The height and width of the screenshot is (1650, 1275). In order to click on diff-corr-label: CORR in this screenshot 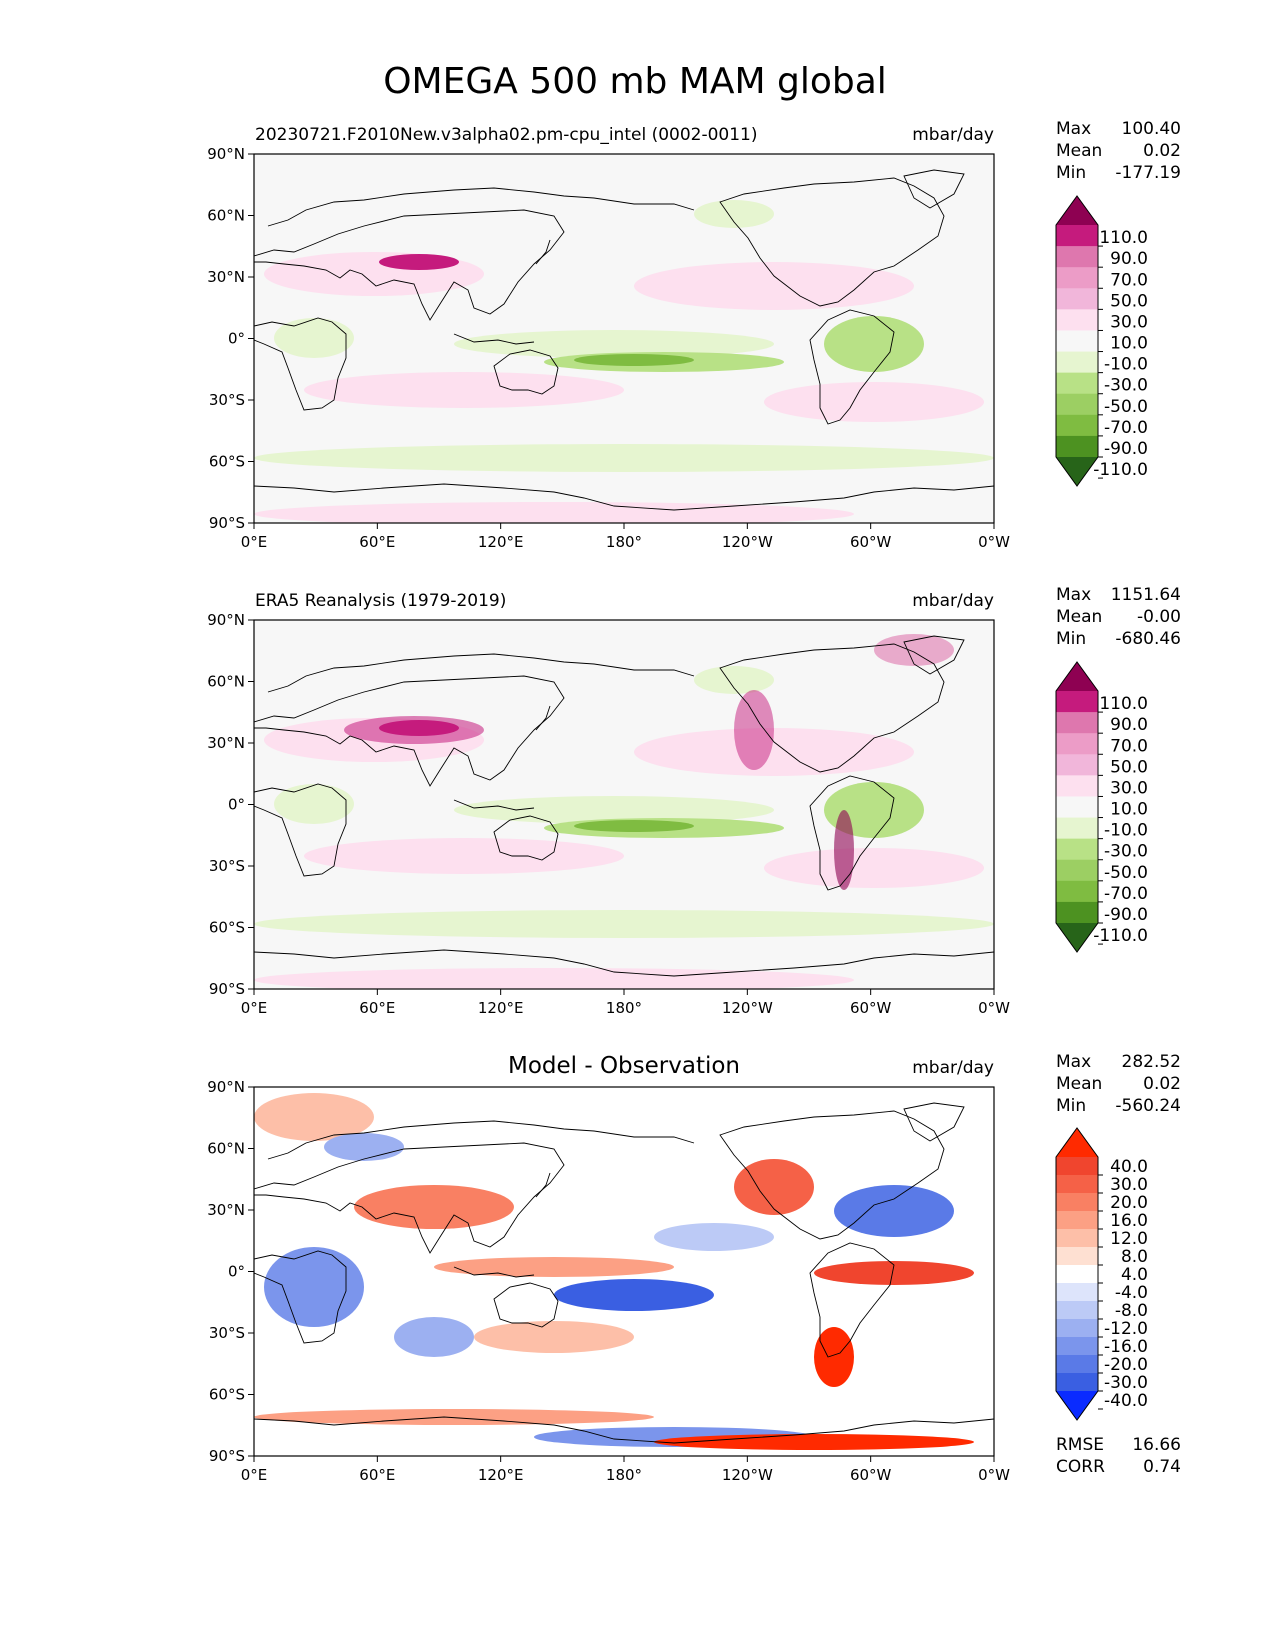, I will do `click(1080, 1467)`.